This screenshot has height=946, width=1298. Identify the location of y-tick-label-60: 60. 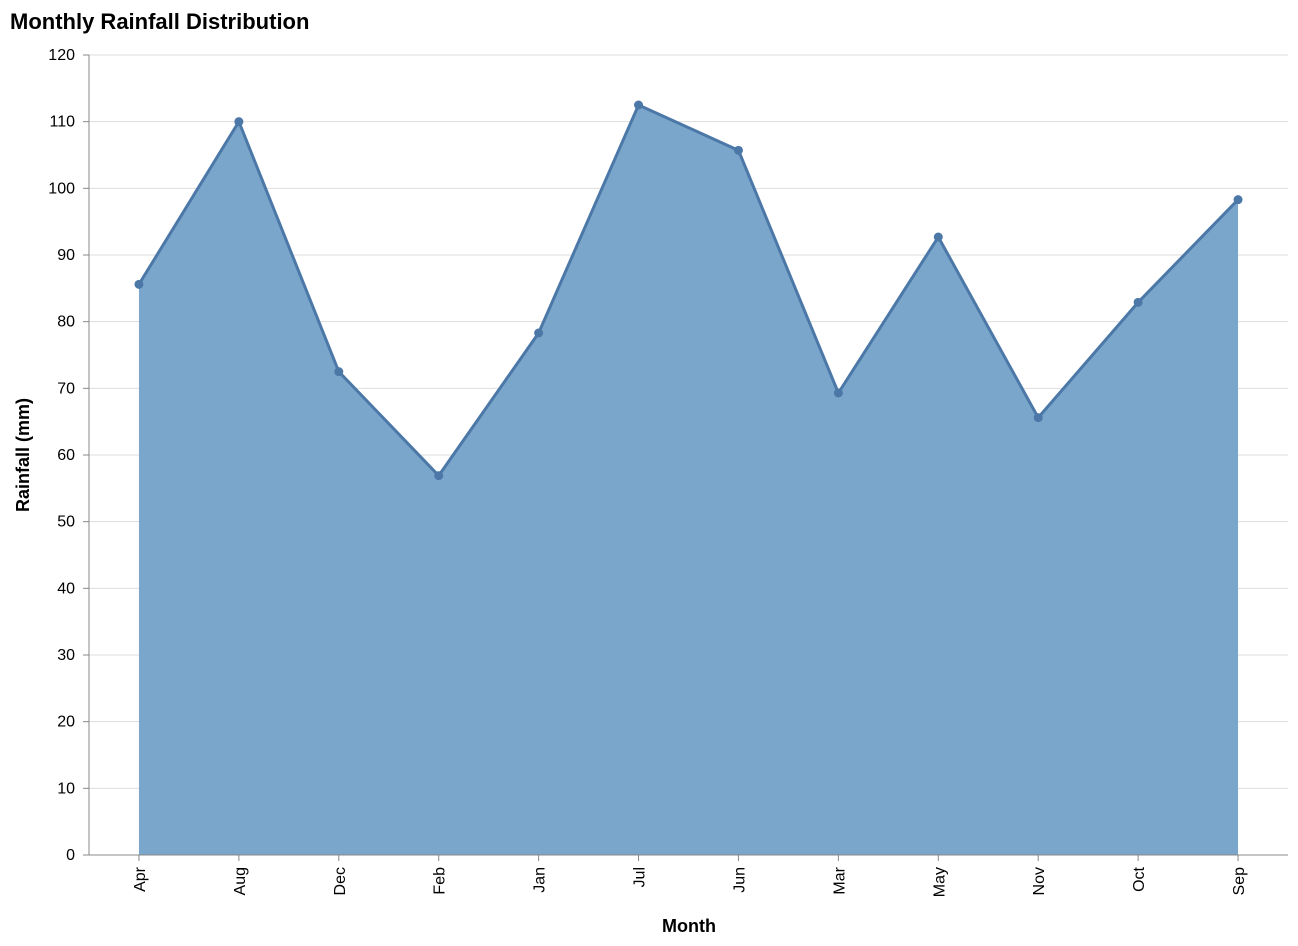
(66, 455).